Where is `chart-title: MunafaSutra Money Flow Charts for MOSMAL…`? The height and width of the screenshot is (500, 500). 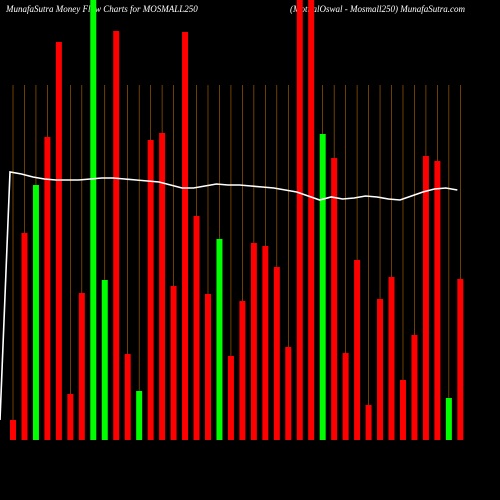
chart-title: MunafaSutra Money Flow Charts for MOSMAL… is located at coordinates (101, 9).